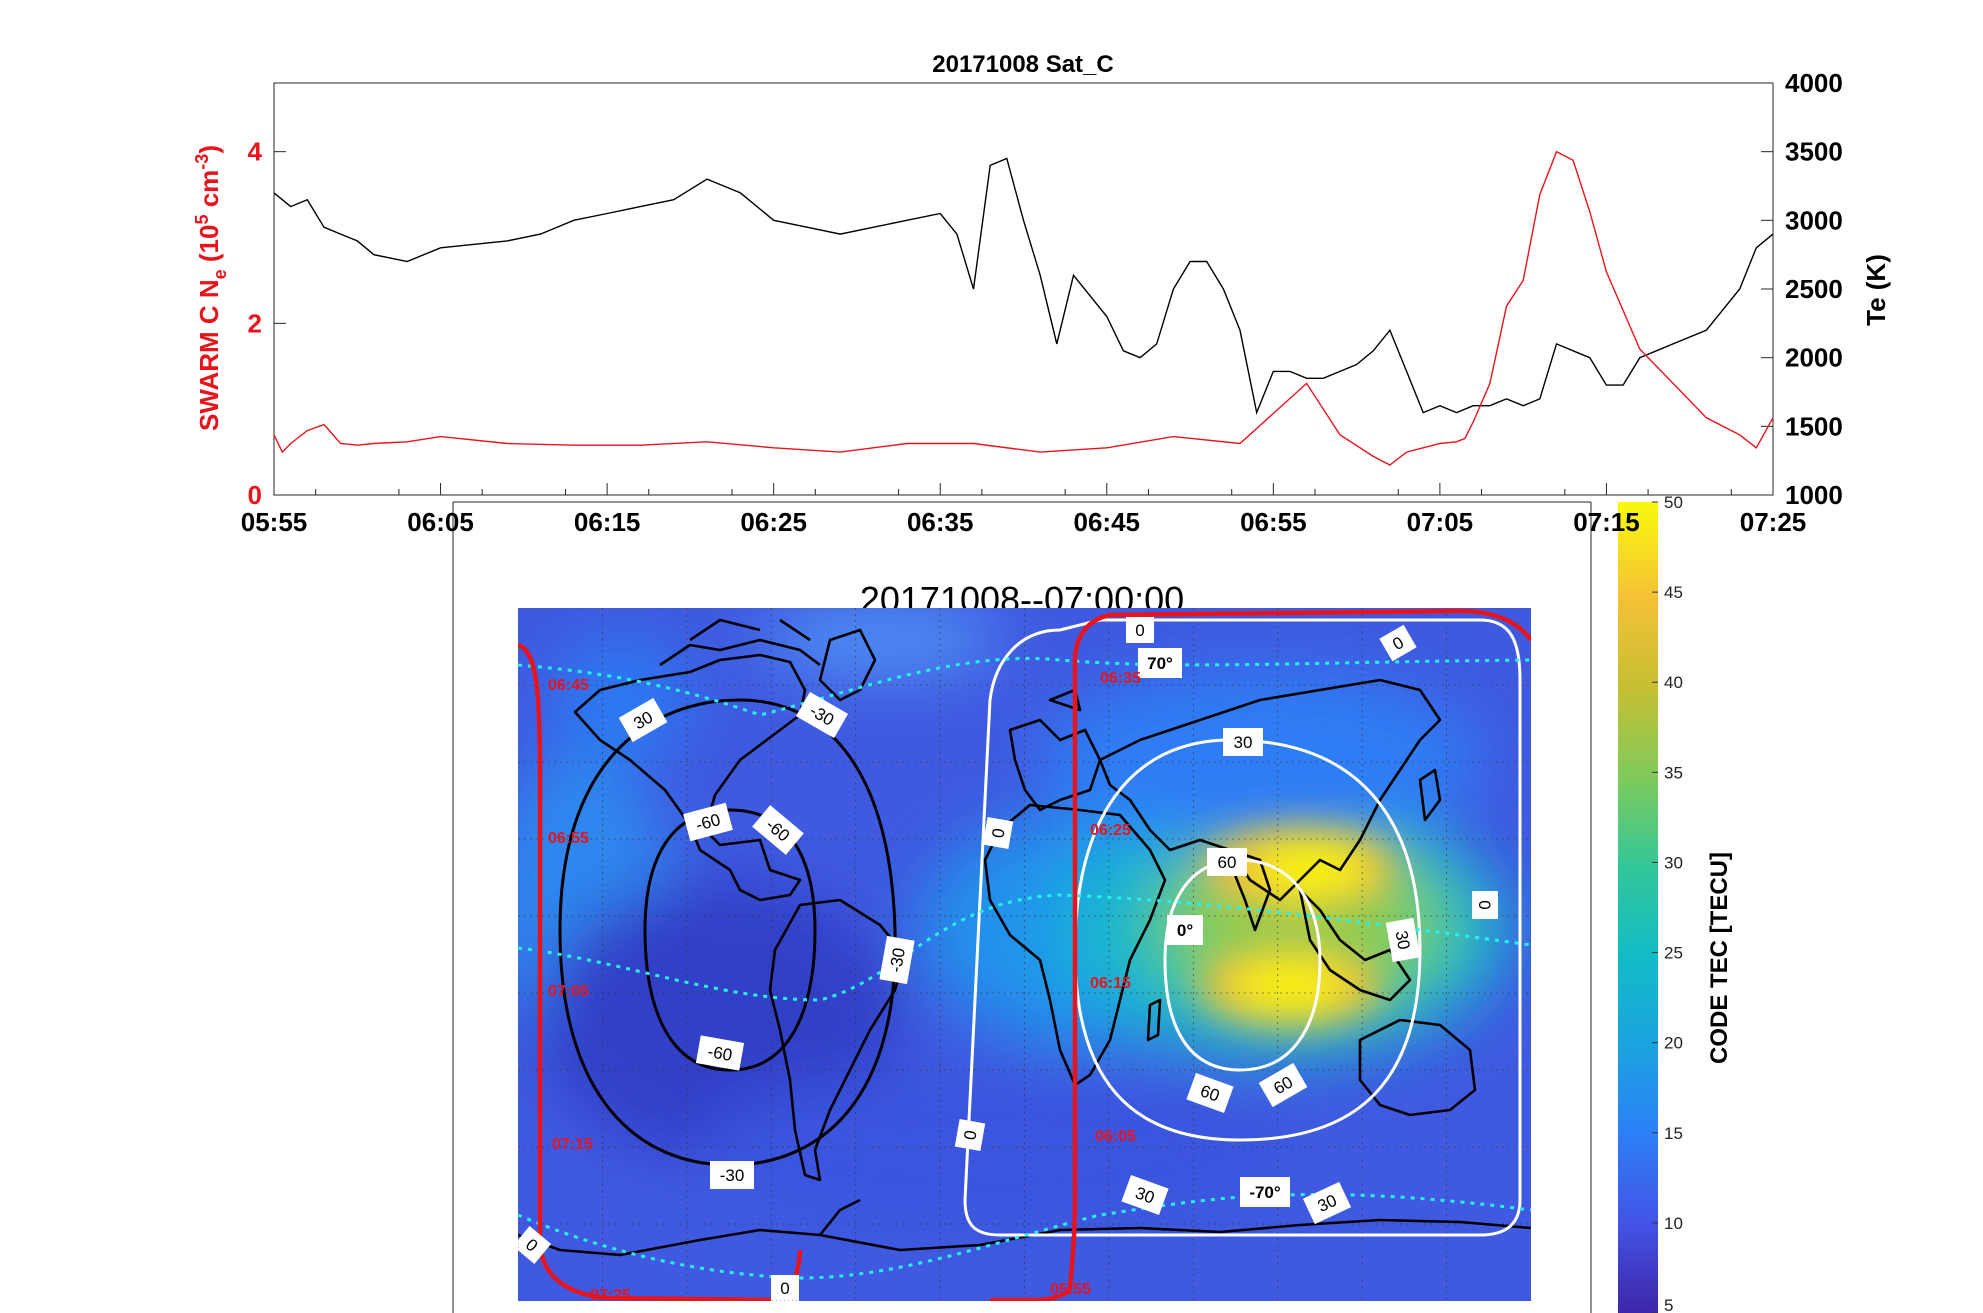  I want to click on top-x-ticks, so click(1023, 489).